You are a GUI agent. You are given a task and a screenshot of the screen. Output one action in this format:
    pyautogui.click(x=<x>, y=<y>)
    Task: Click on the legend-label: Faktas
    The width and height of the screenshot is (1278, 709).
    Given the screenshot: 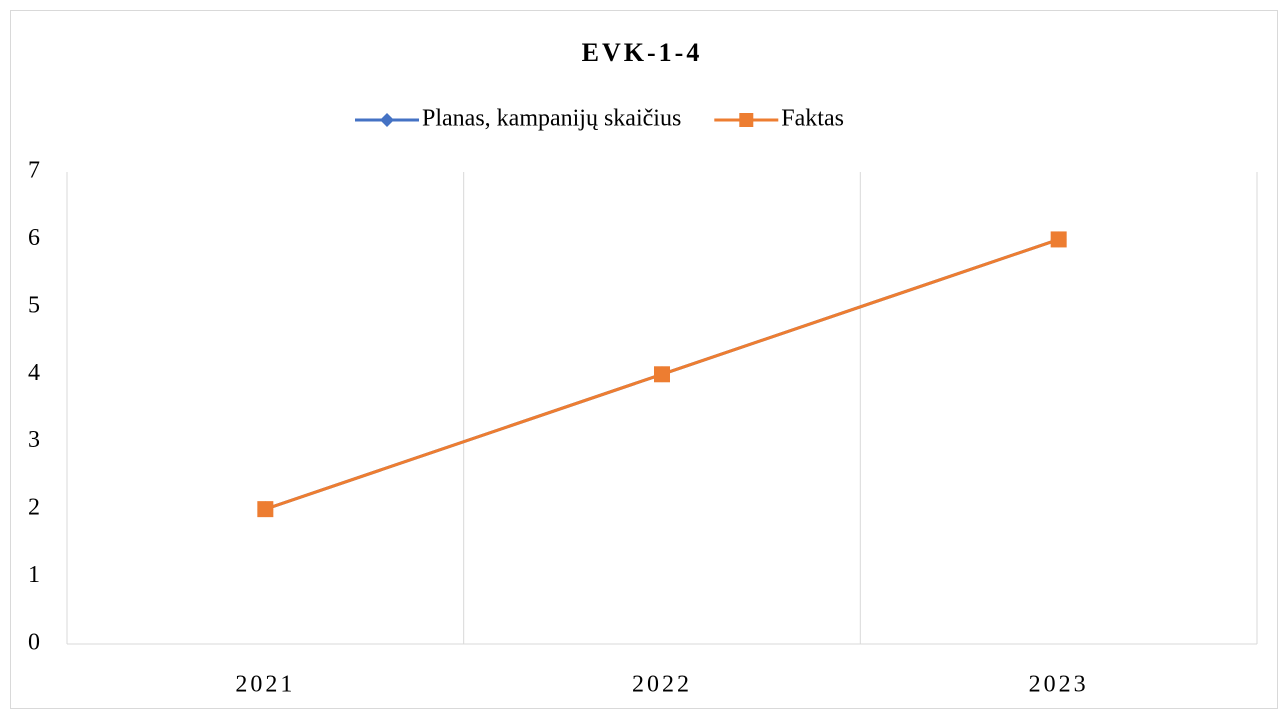 What is the action you would take?
    pyautogui.click(x=812, y=119)
    